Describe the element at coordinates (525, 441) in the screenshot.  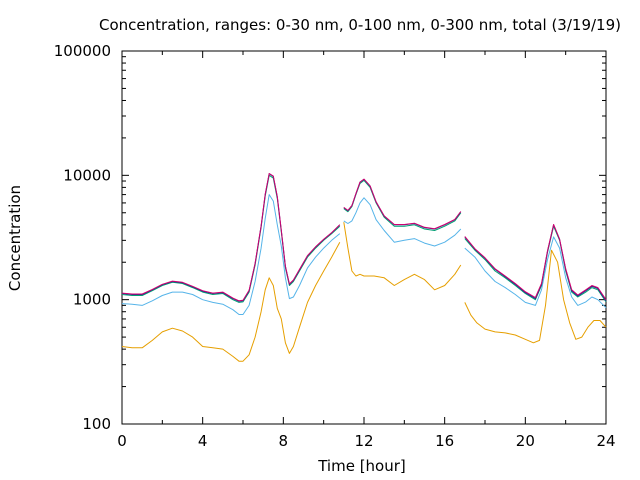
I see `x-tick-label: 20` at that location.